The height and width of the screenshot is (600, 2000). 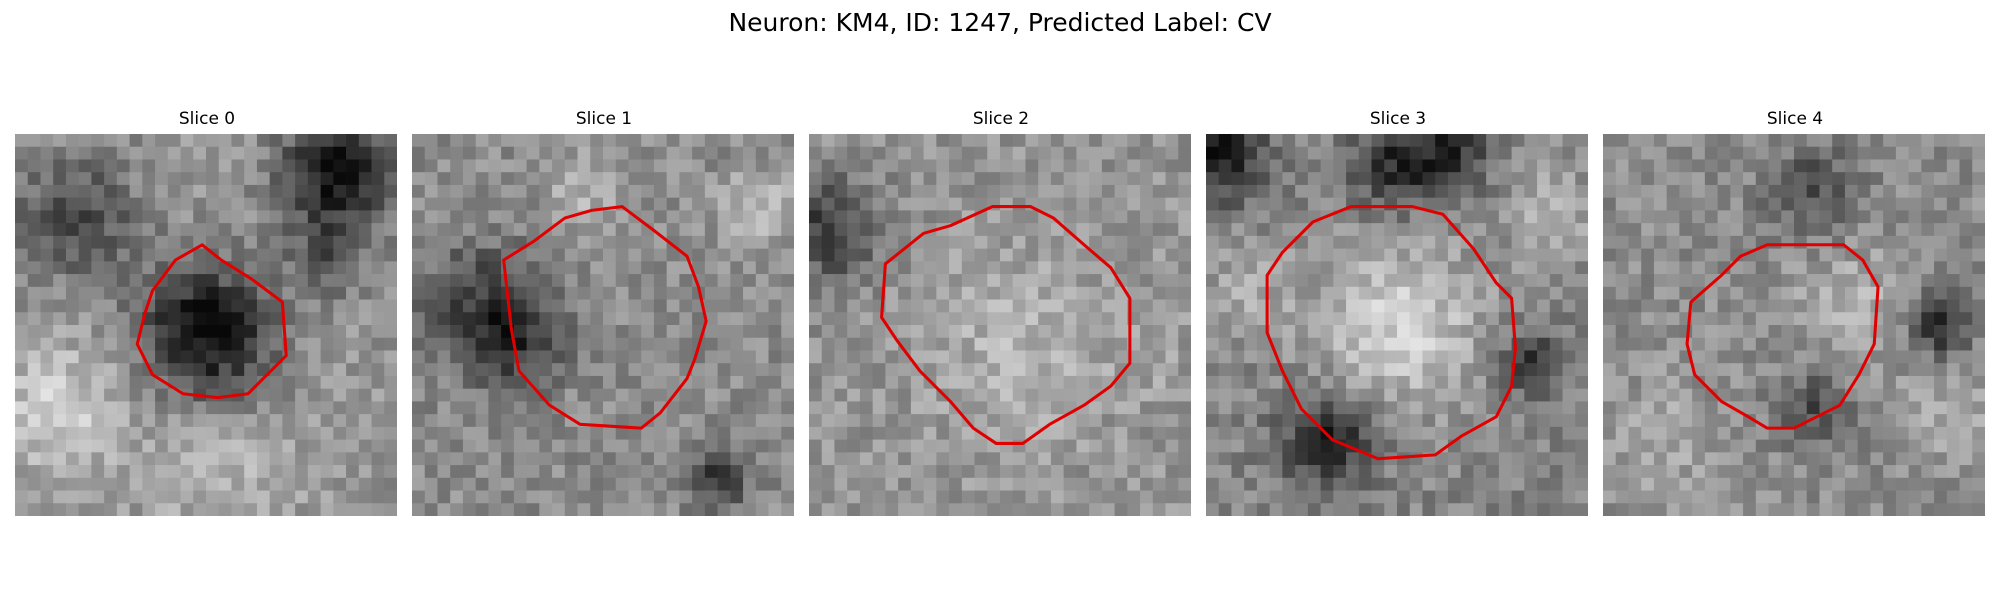 I want to click on slice-title-2: Slice 2, so click(x=1001, y=119).